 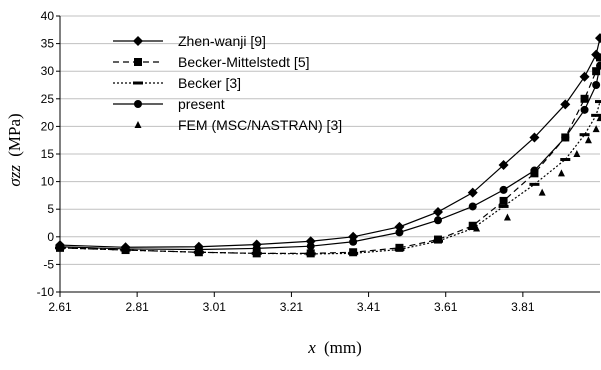 I want to click on legend-label: Becker [3], so click(x=209, y=83).